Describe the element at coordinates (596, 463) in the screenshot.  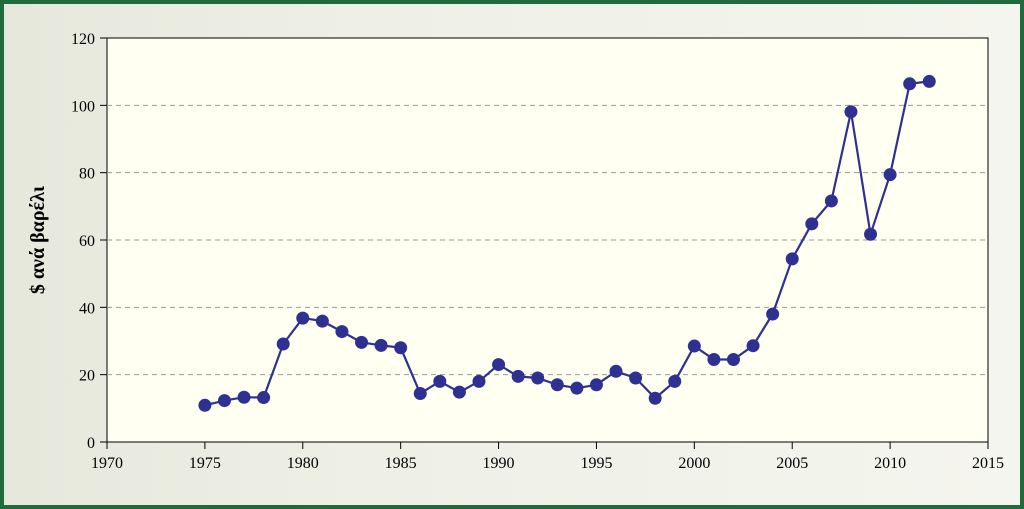
I see `x-tick-label: 1995` at that location.